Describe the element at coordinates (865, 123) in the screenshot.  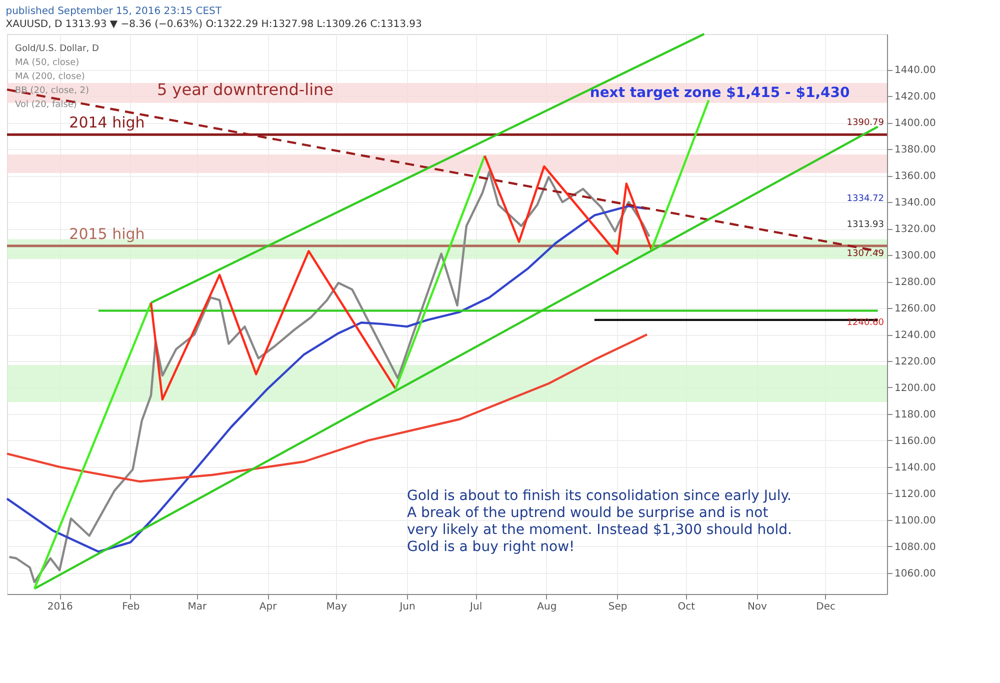
I see `annotation: 1390.79` at that location.